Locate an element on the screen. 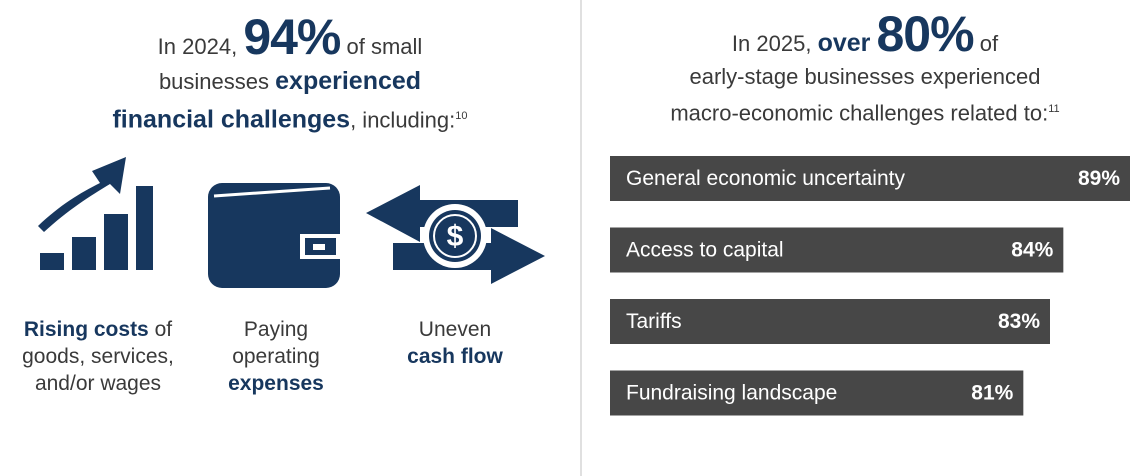 The image size is (1130, 476). category-label: Tariffs is located at coordinates (654, 321).